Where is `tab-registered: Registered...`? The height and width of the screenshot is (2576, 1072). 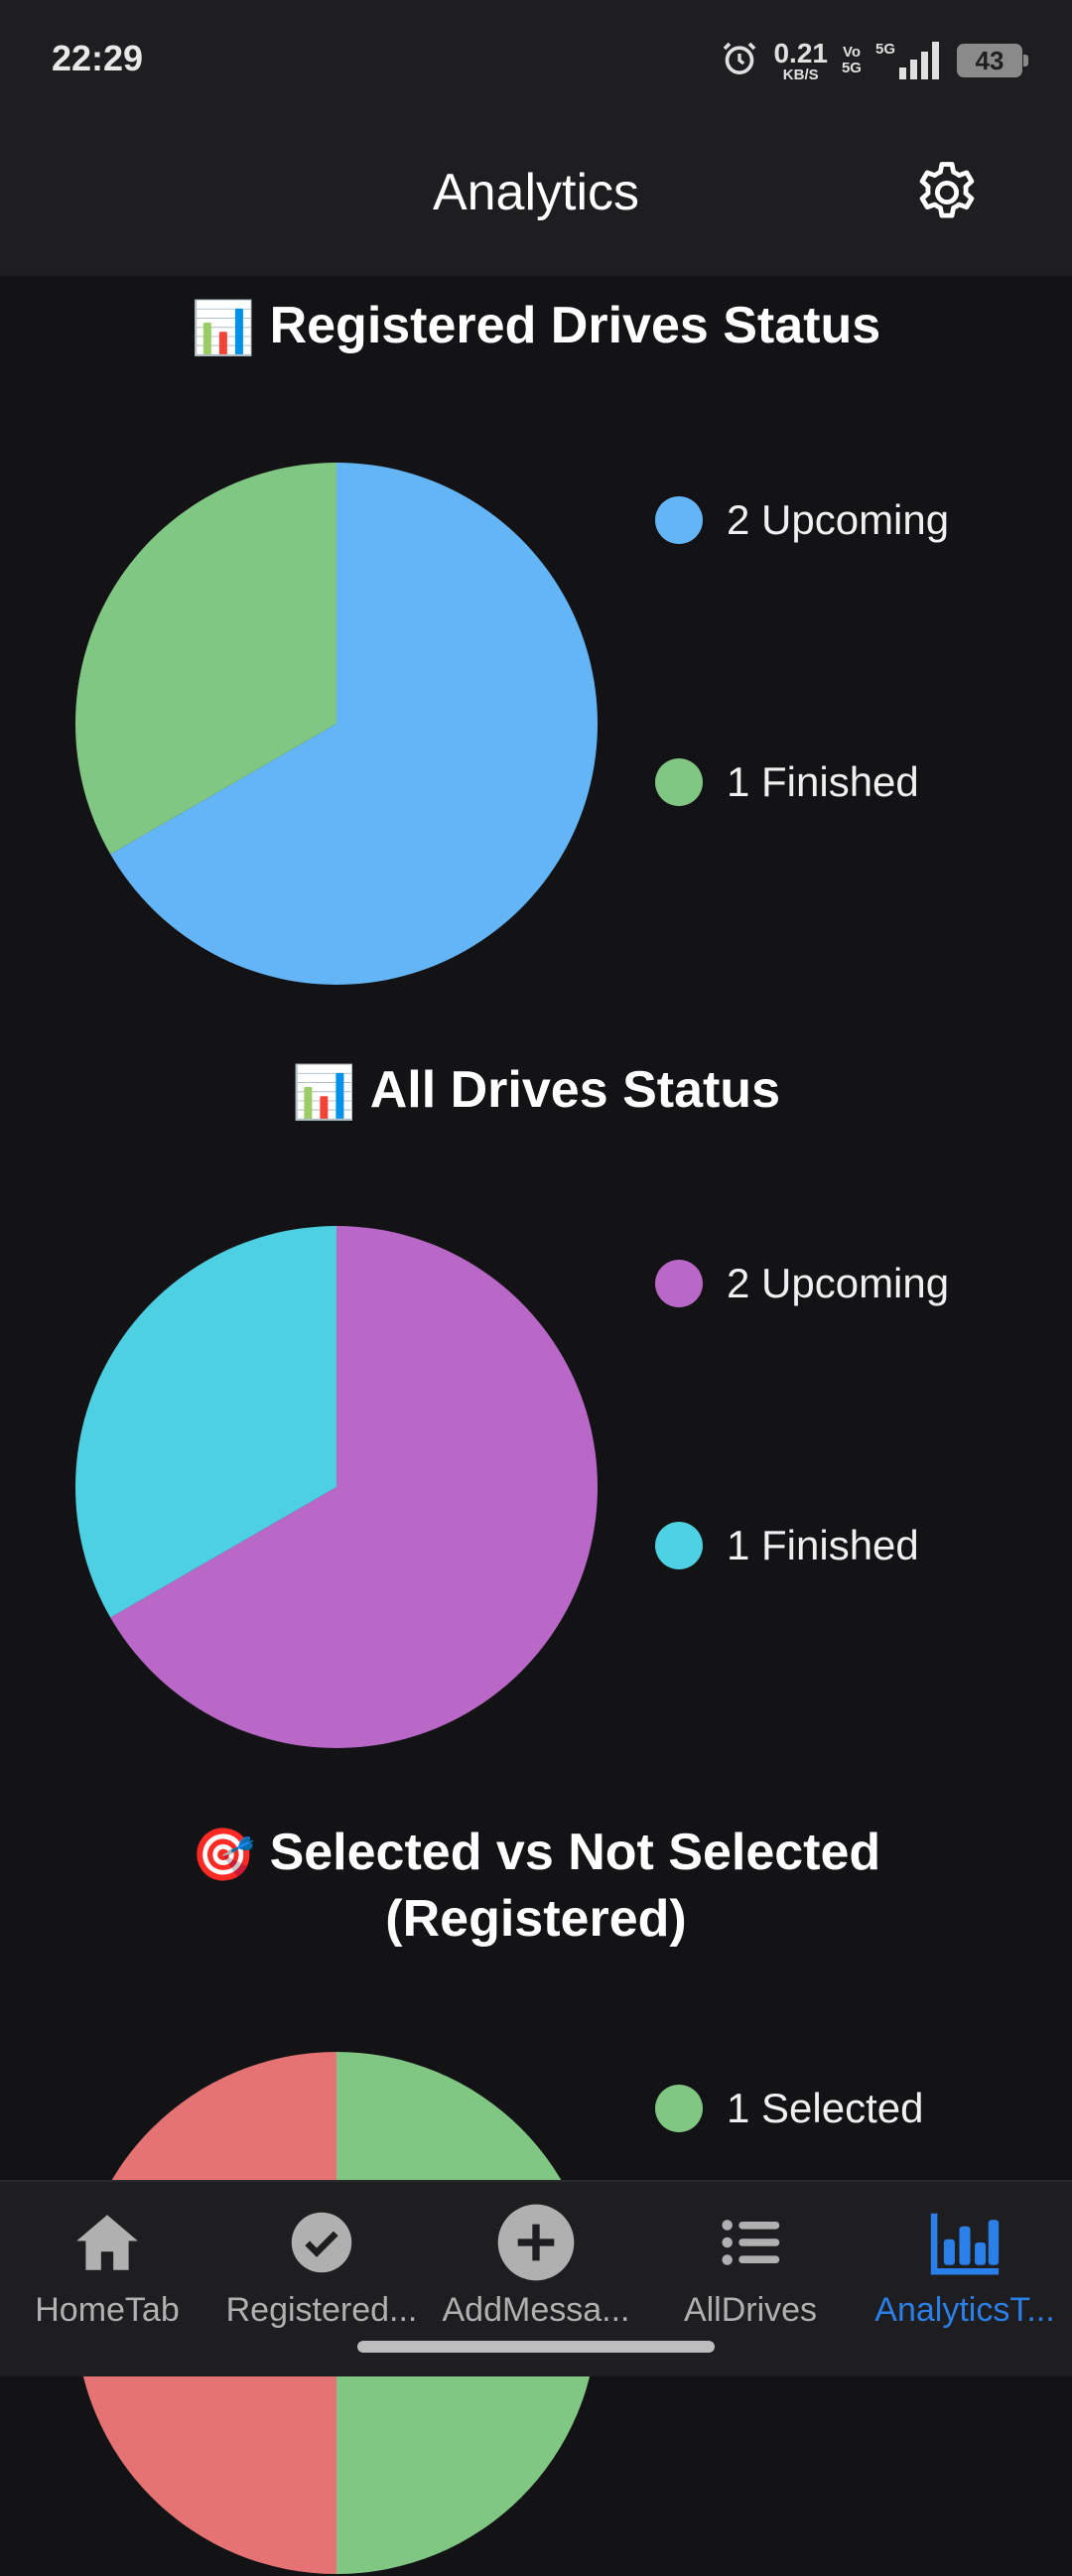 tab-registered: Registered... is located at coordinates (321, 2264).